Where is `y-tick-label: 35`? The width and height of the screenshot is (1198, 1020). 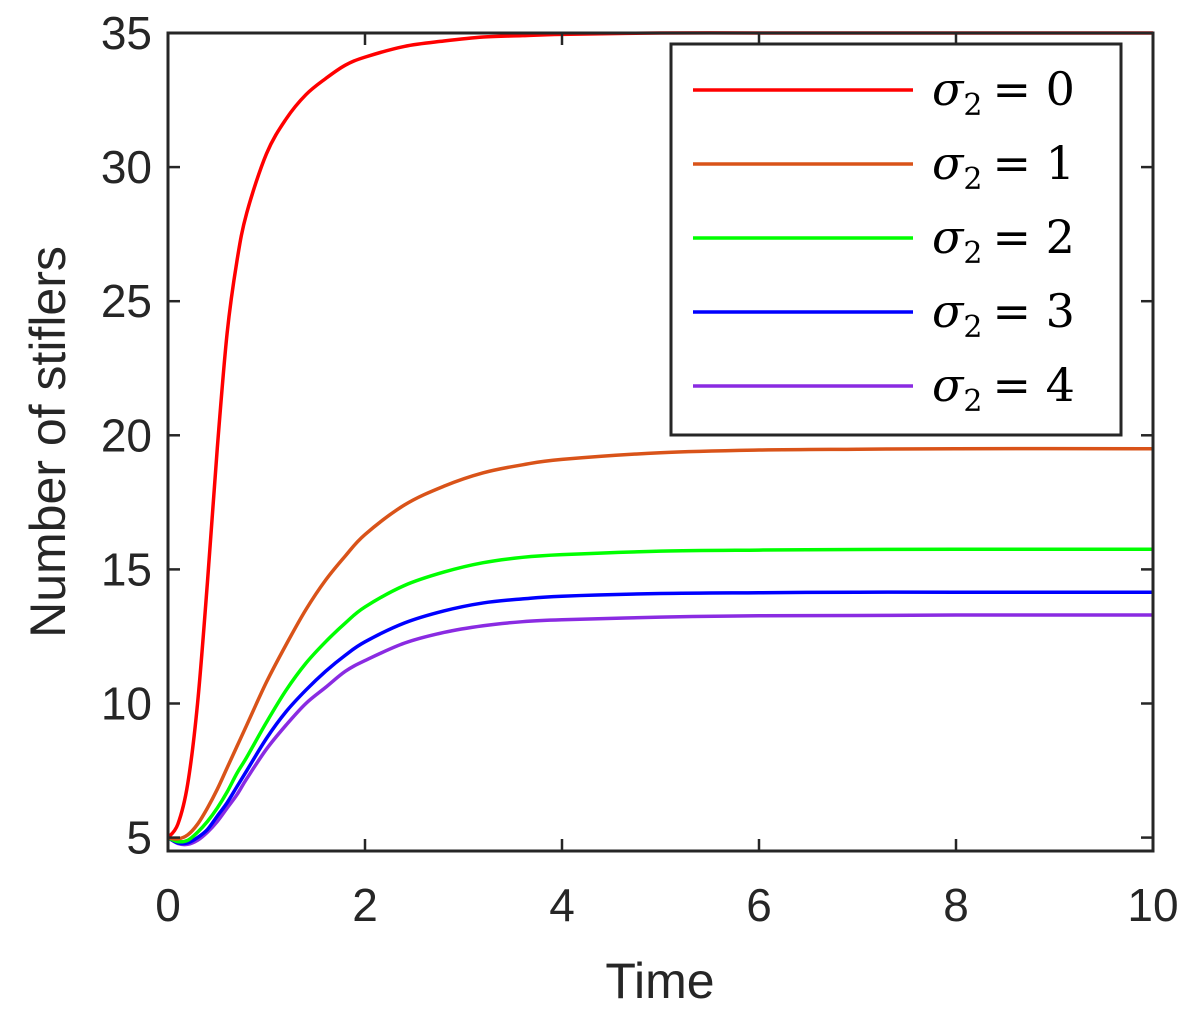
y-tick-label: 35 is located at coordinates (126, 33).